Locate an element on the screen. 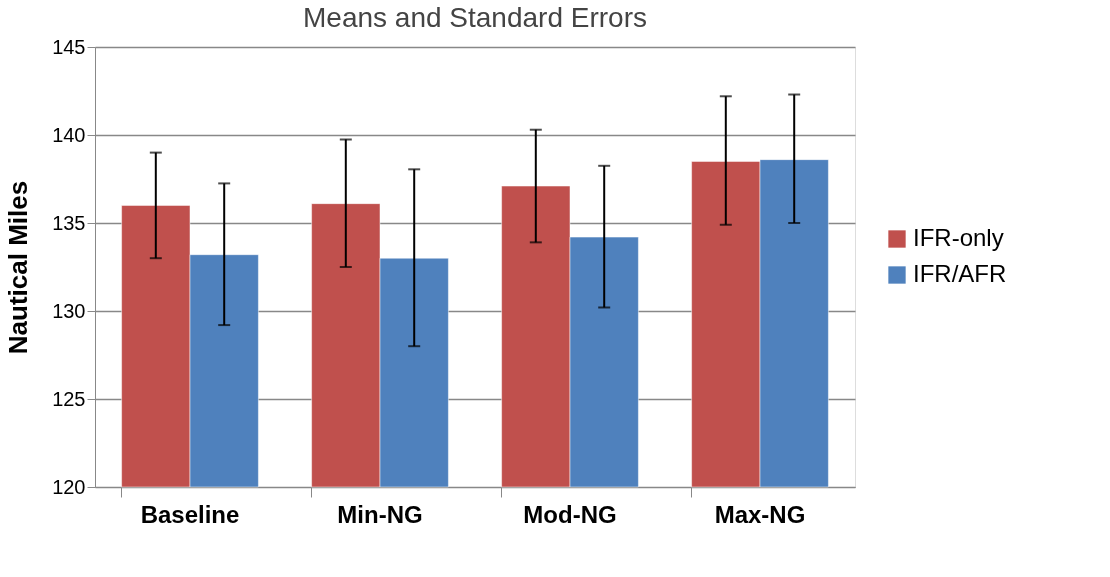 The height and width of the screenshot is (577, 1110). x-tick-label: Baseline is located at coordinates (190, 514).